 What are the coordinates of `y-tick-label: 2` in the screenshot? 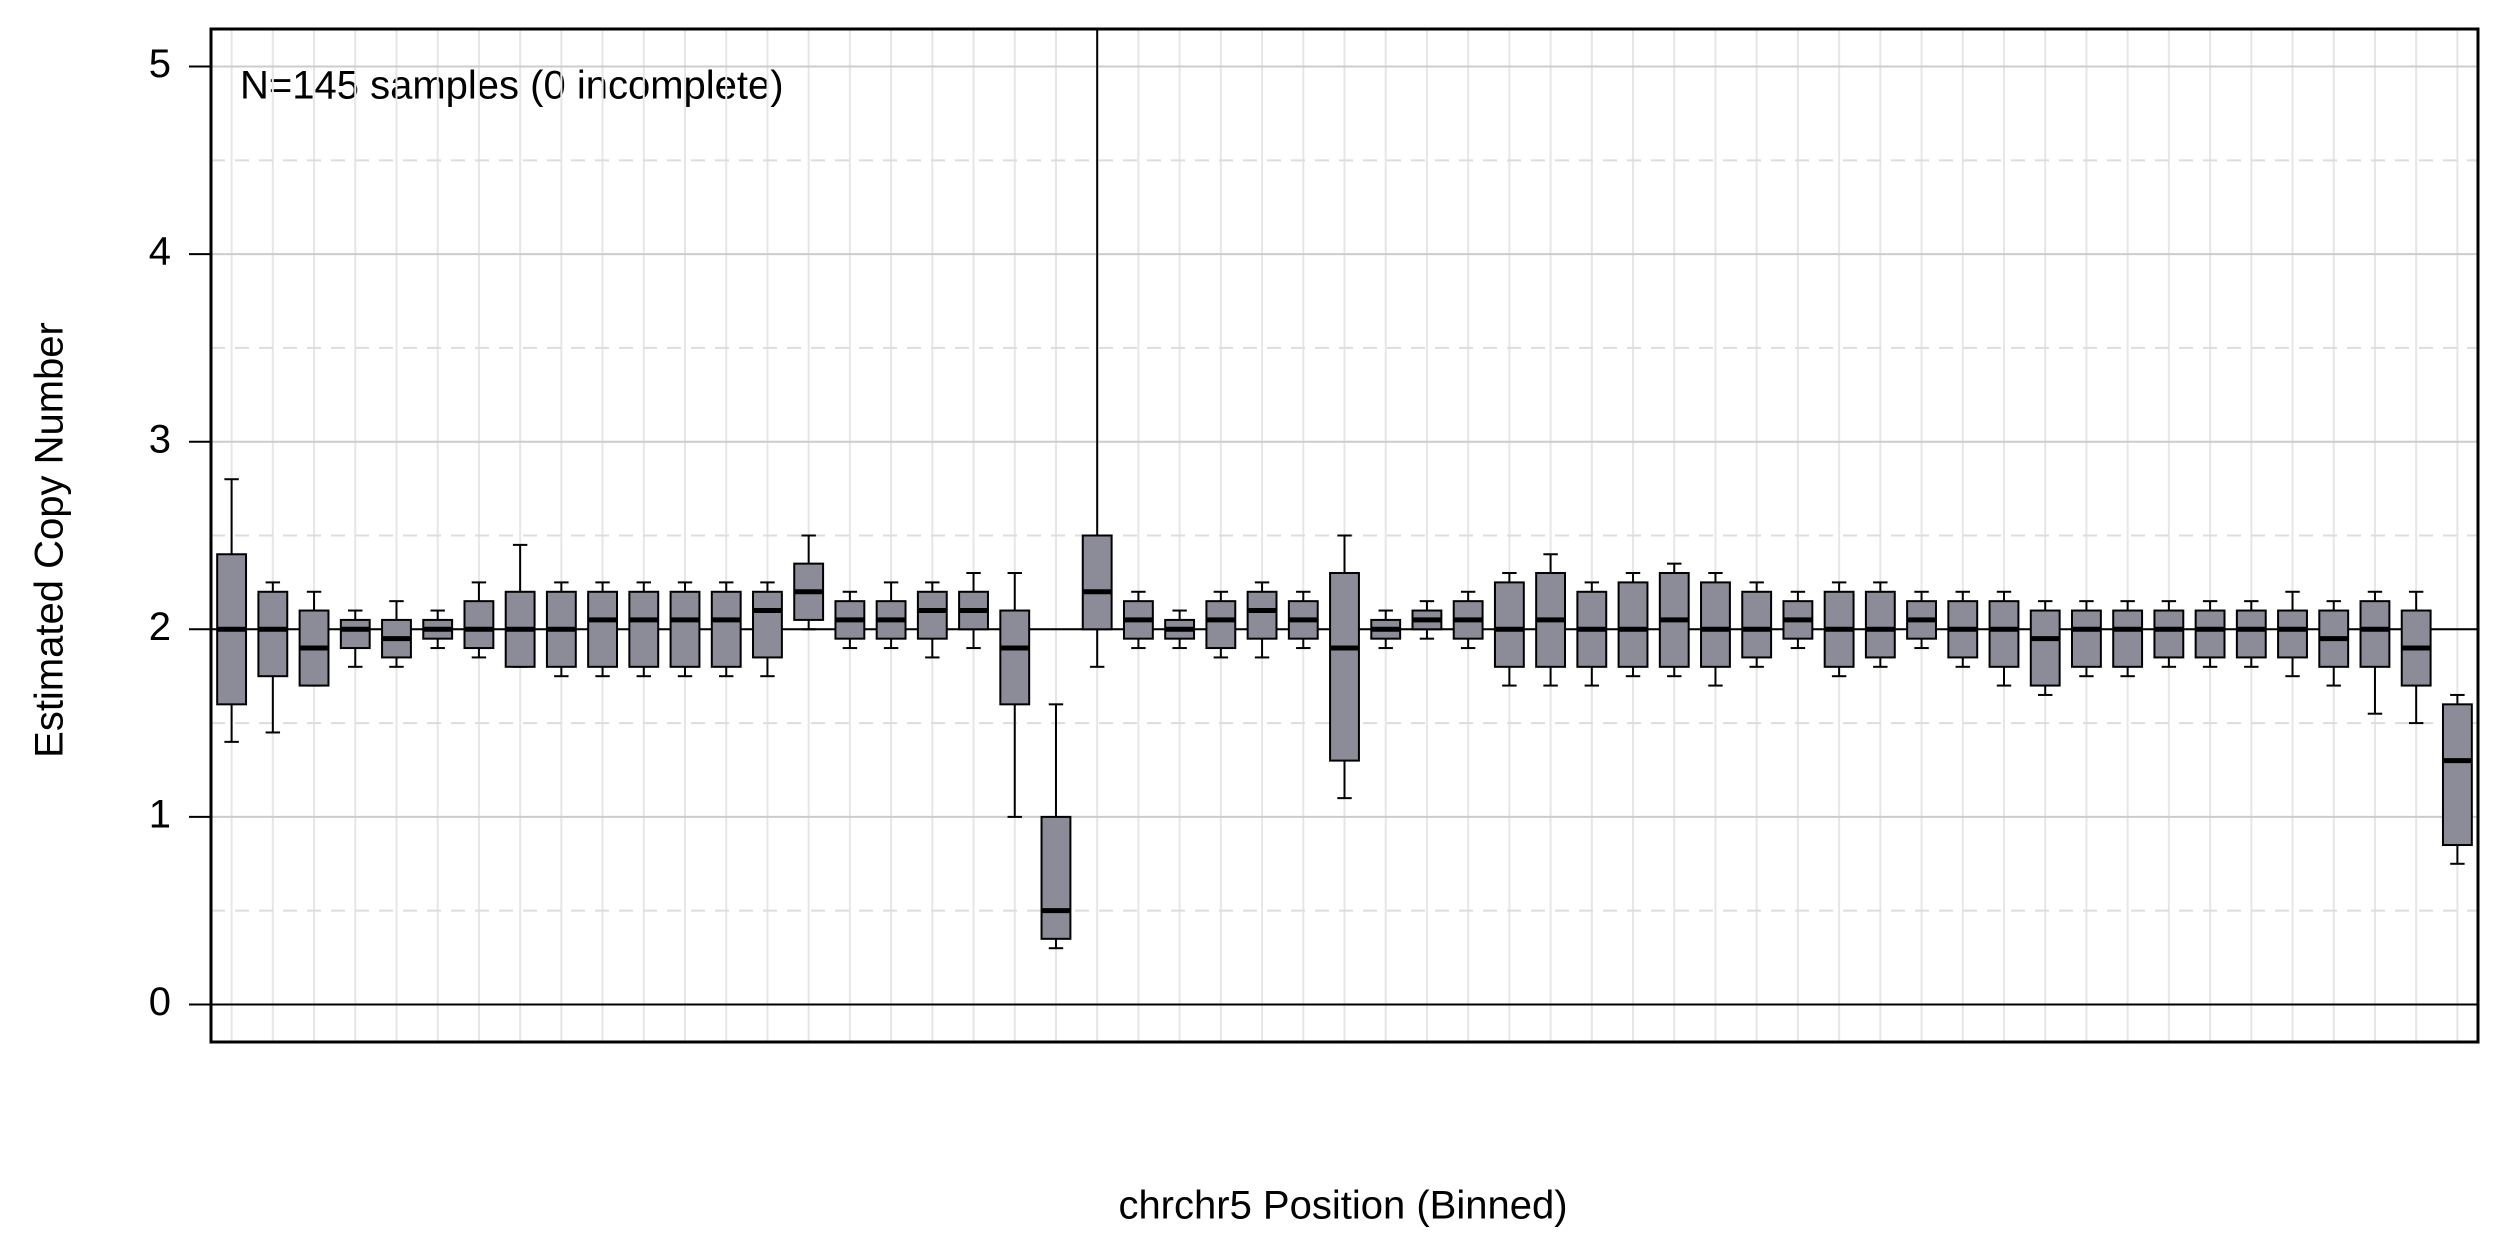 It's located at (160, 627).